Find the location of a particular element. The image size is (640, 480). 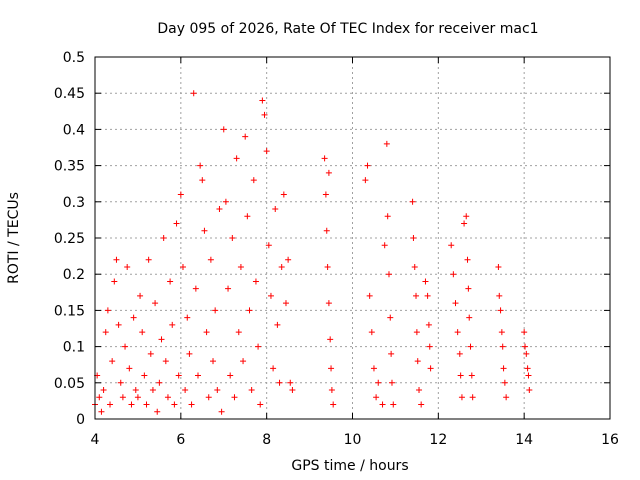

x-tick-label: 10 is located at coordinates (353, 440).